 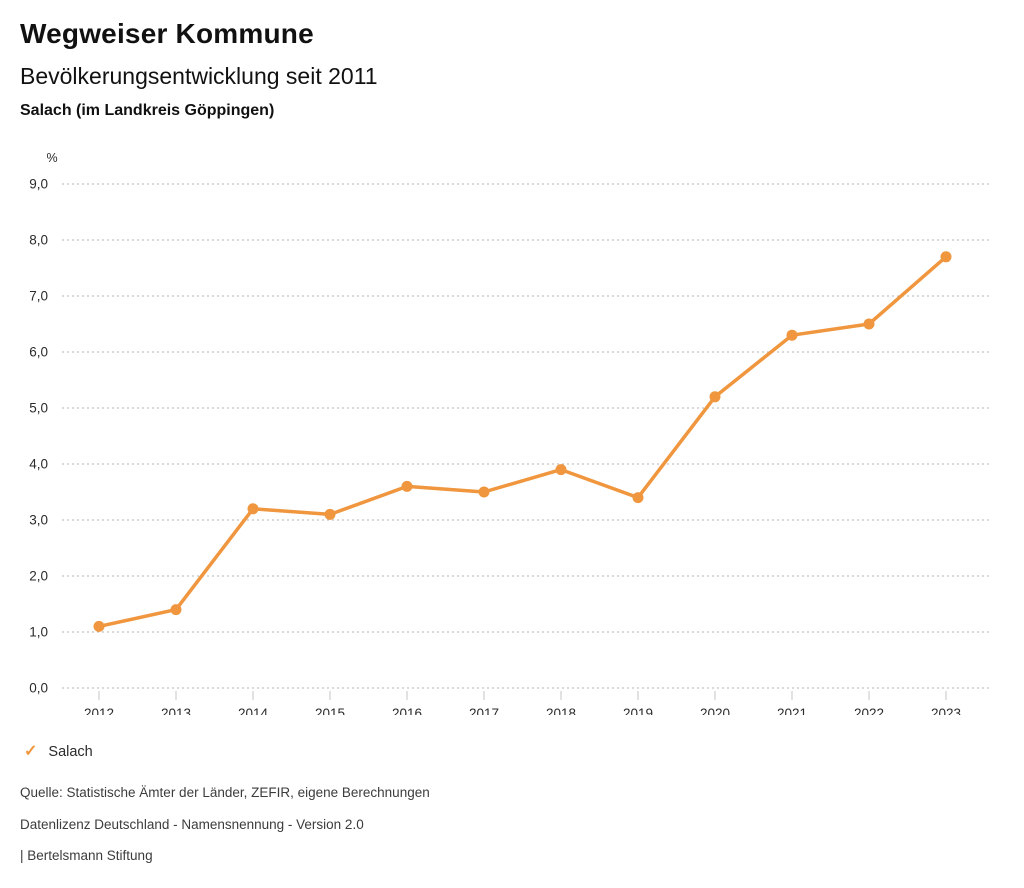 What do you see at coordinates (176, 710) in the screenshot?
I see `x-tick-label: 2013` at bounding box center [176, 710].